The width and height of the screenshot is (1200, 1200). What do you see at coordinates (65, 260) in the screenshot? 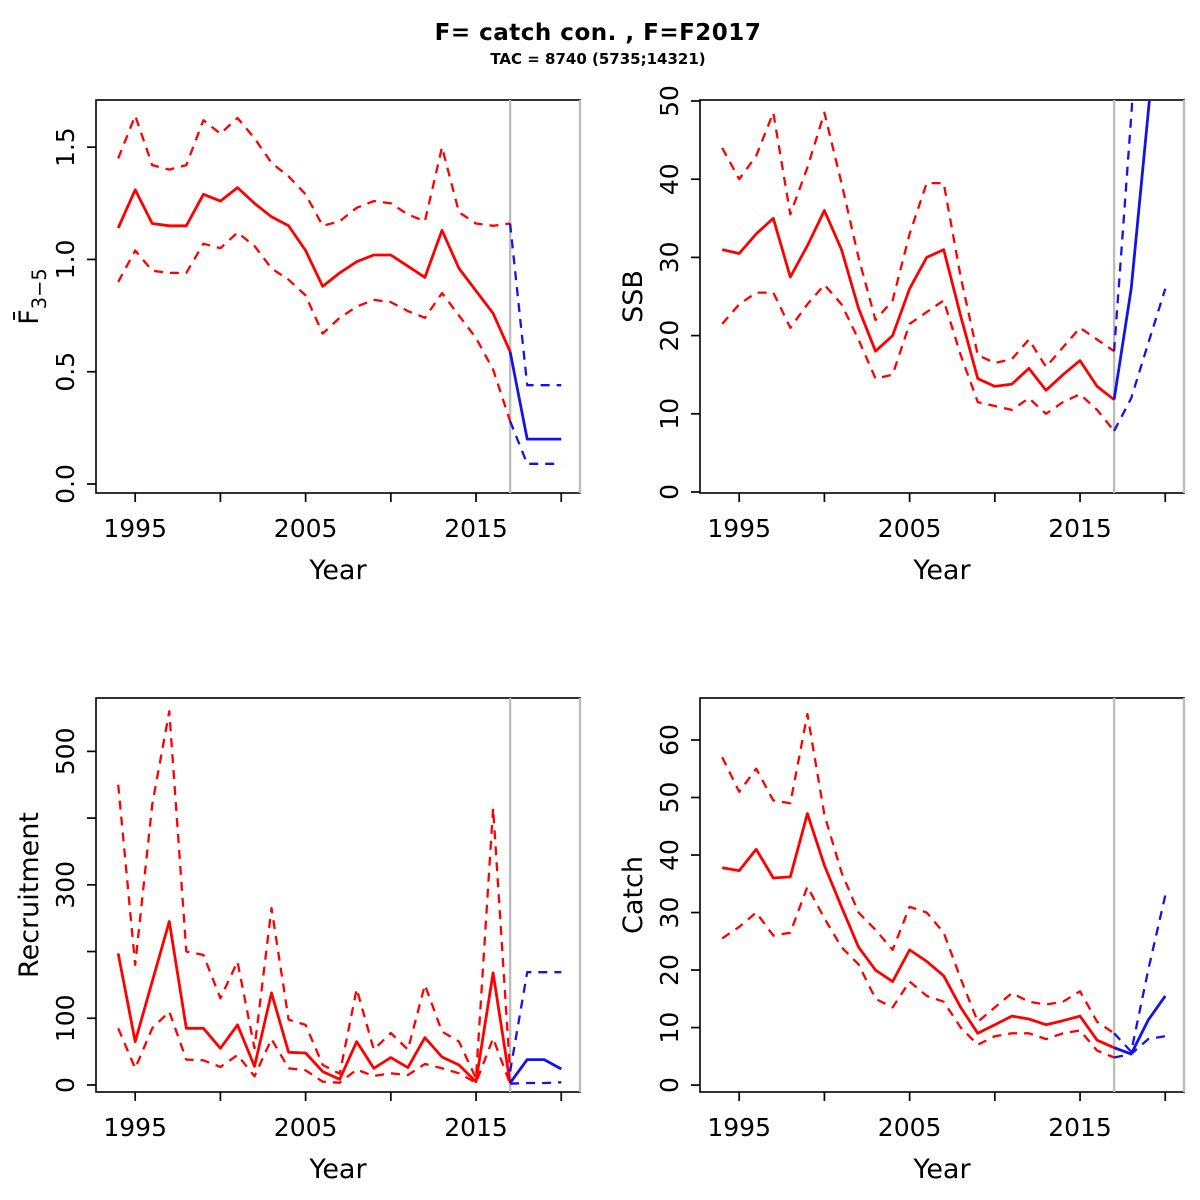
I see `y-tick-label: 1.0` at bounding box center [65, 260].